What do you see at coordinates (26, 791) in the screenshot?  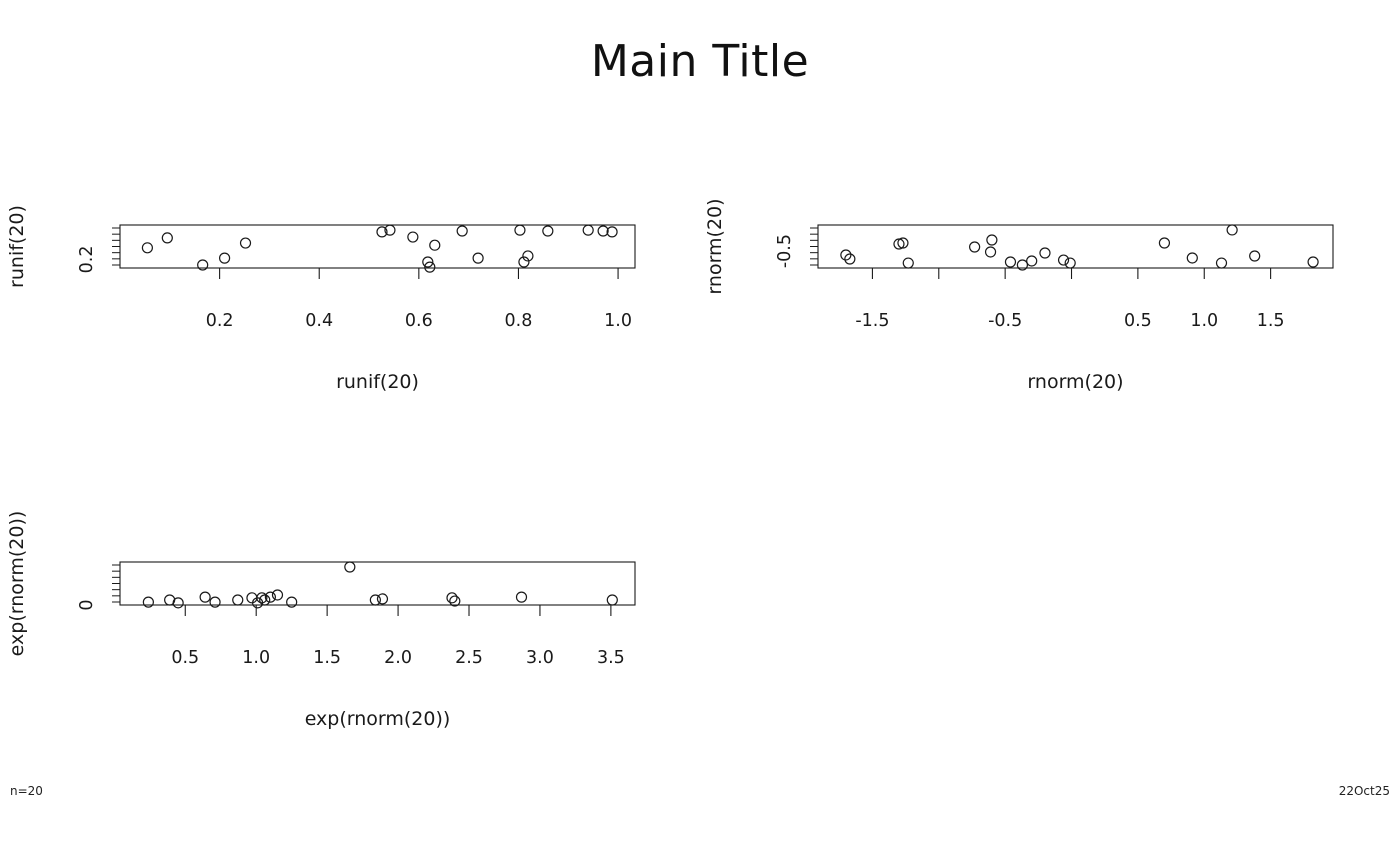 I see `footer-left-annotation: n=20` at bounding box center [26, 791].